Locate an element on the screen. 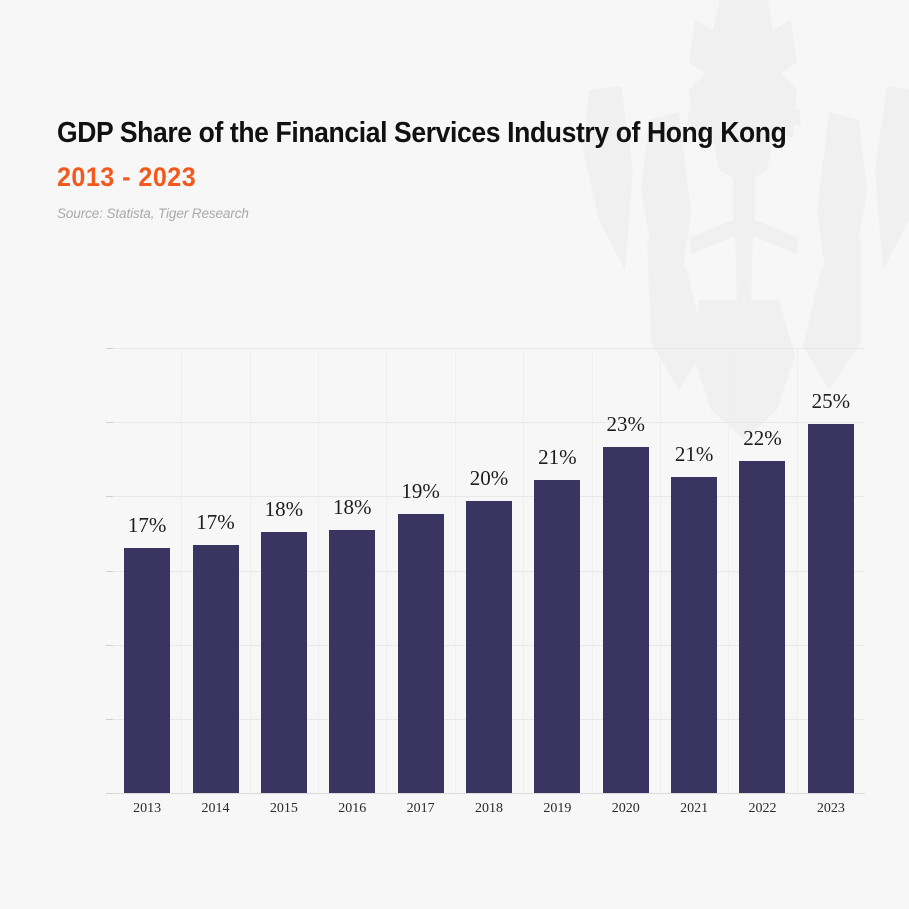  x-axis-tick-label-2022: 2022 is located at coordinates (762, 808).